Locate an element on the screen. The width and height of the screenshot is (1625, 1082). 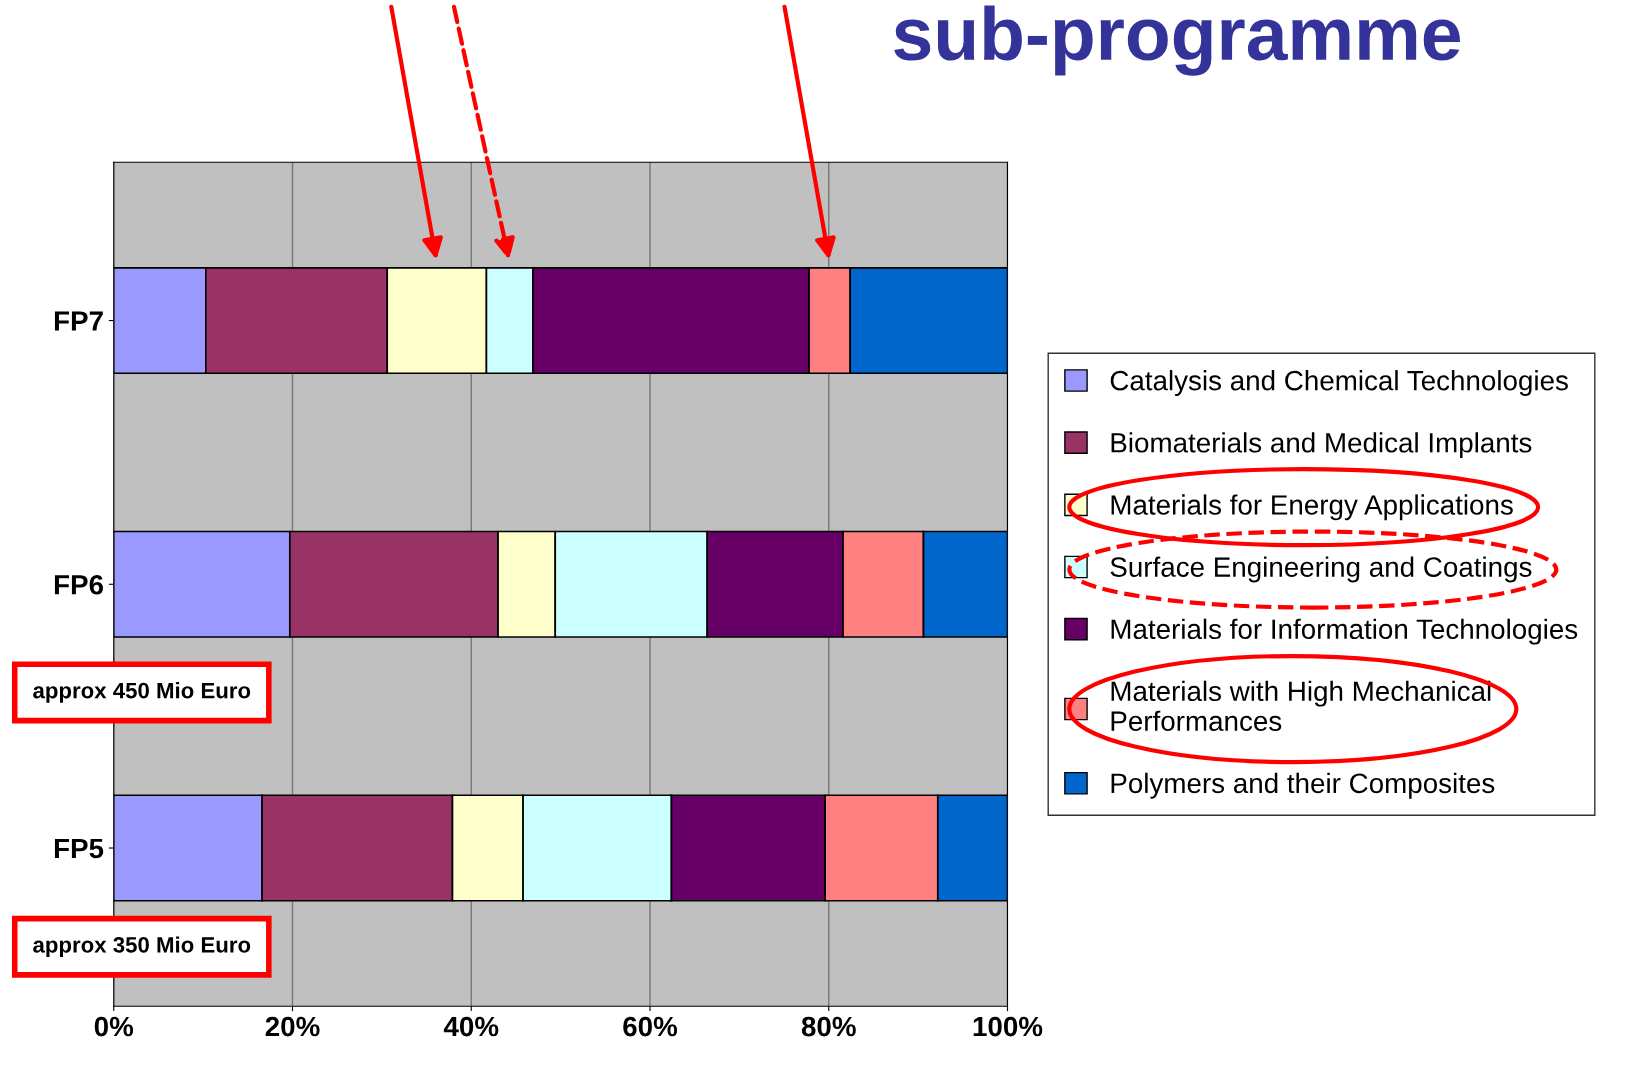
legend-label: Materials for Information Technologies is located at coordinates (1344, 631).